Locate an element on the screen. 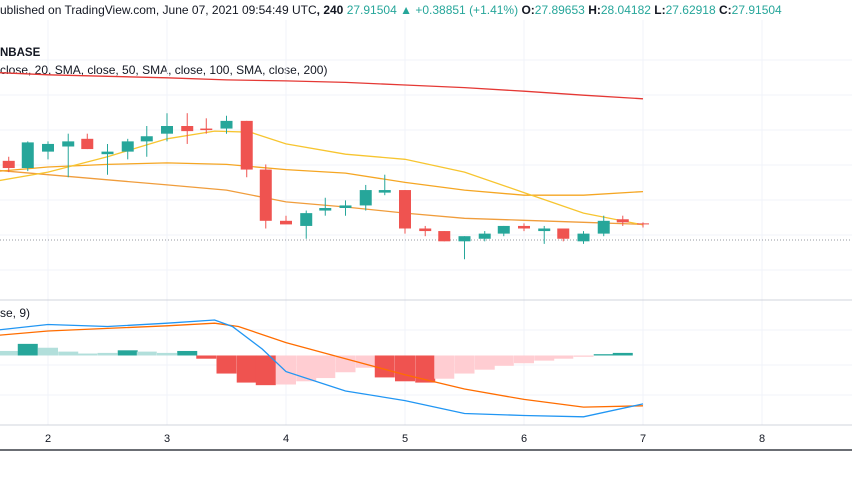 This screenshot has width=852, height=485. last-price: 27.91504 is located at coordinates (371, 10).